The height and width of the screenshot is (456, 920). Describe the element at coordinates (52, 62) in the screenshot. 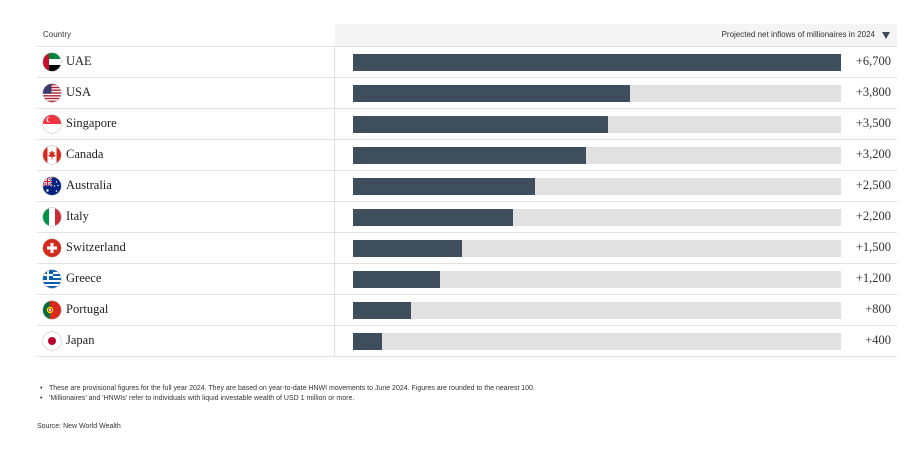

I see `uae-flag-icon` at that location.